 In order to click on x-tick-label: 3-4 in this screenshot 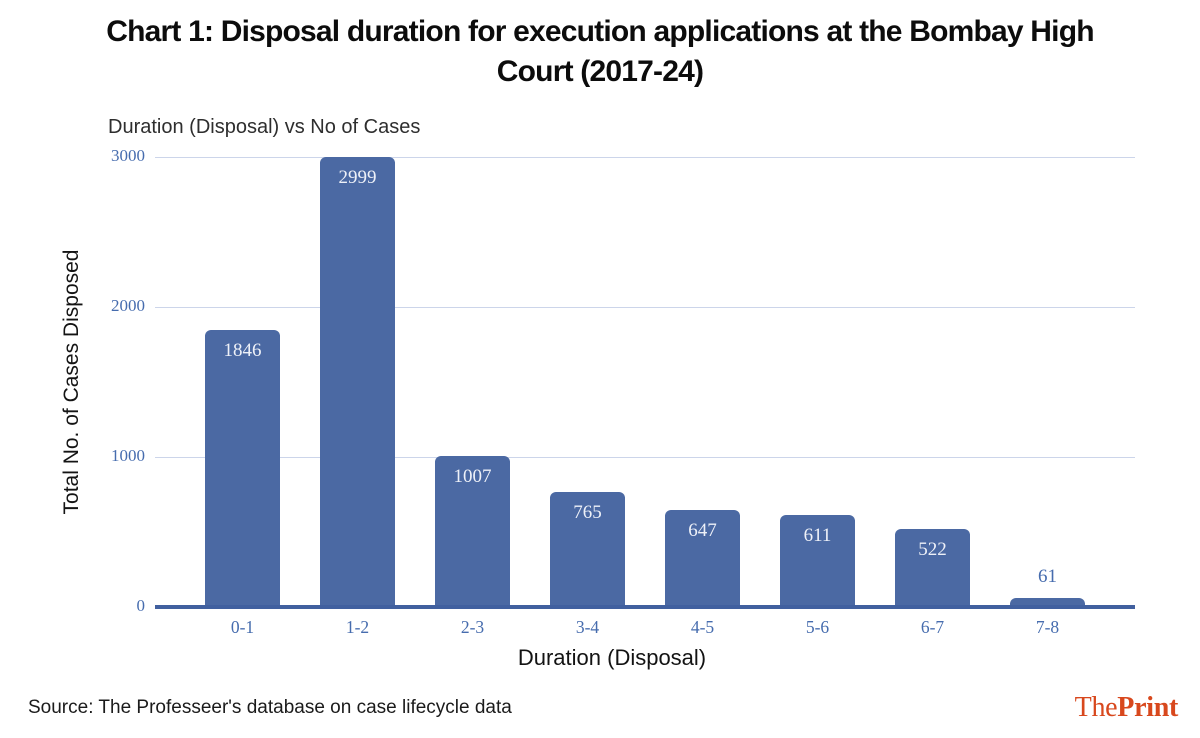, I will do `click(587, 627)`.